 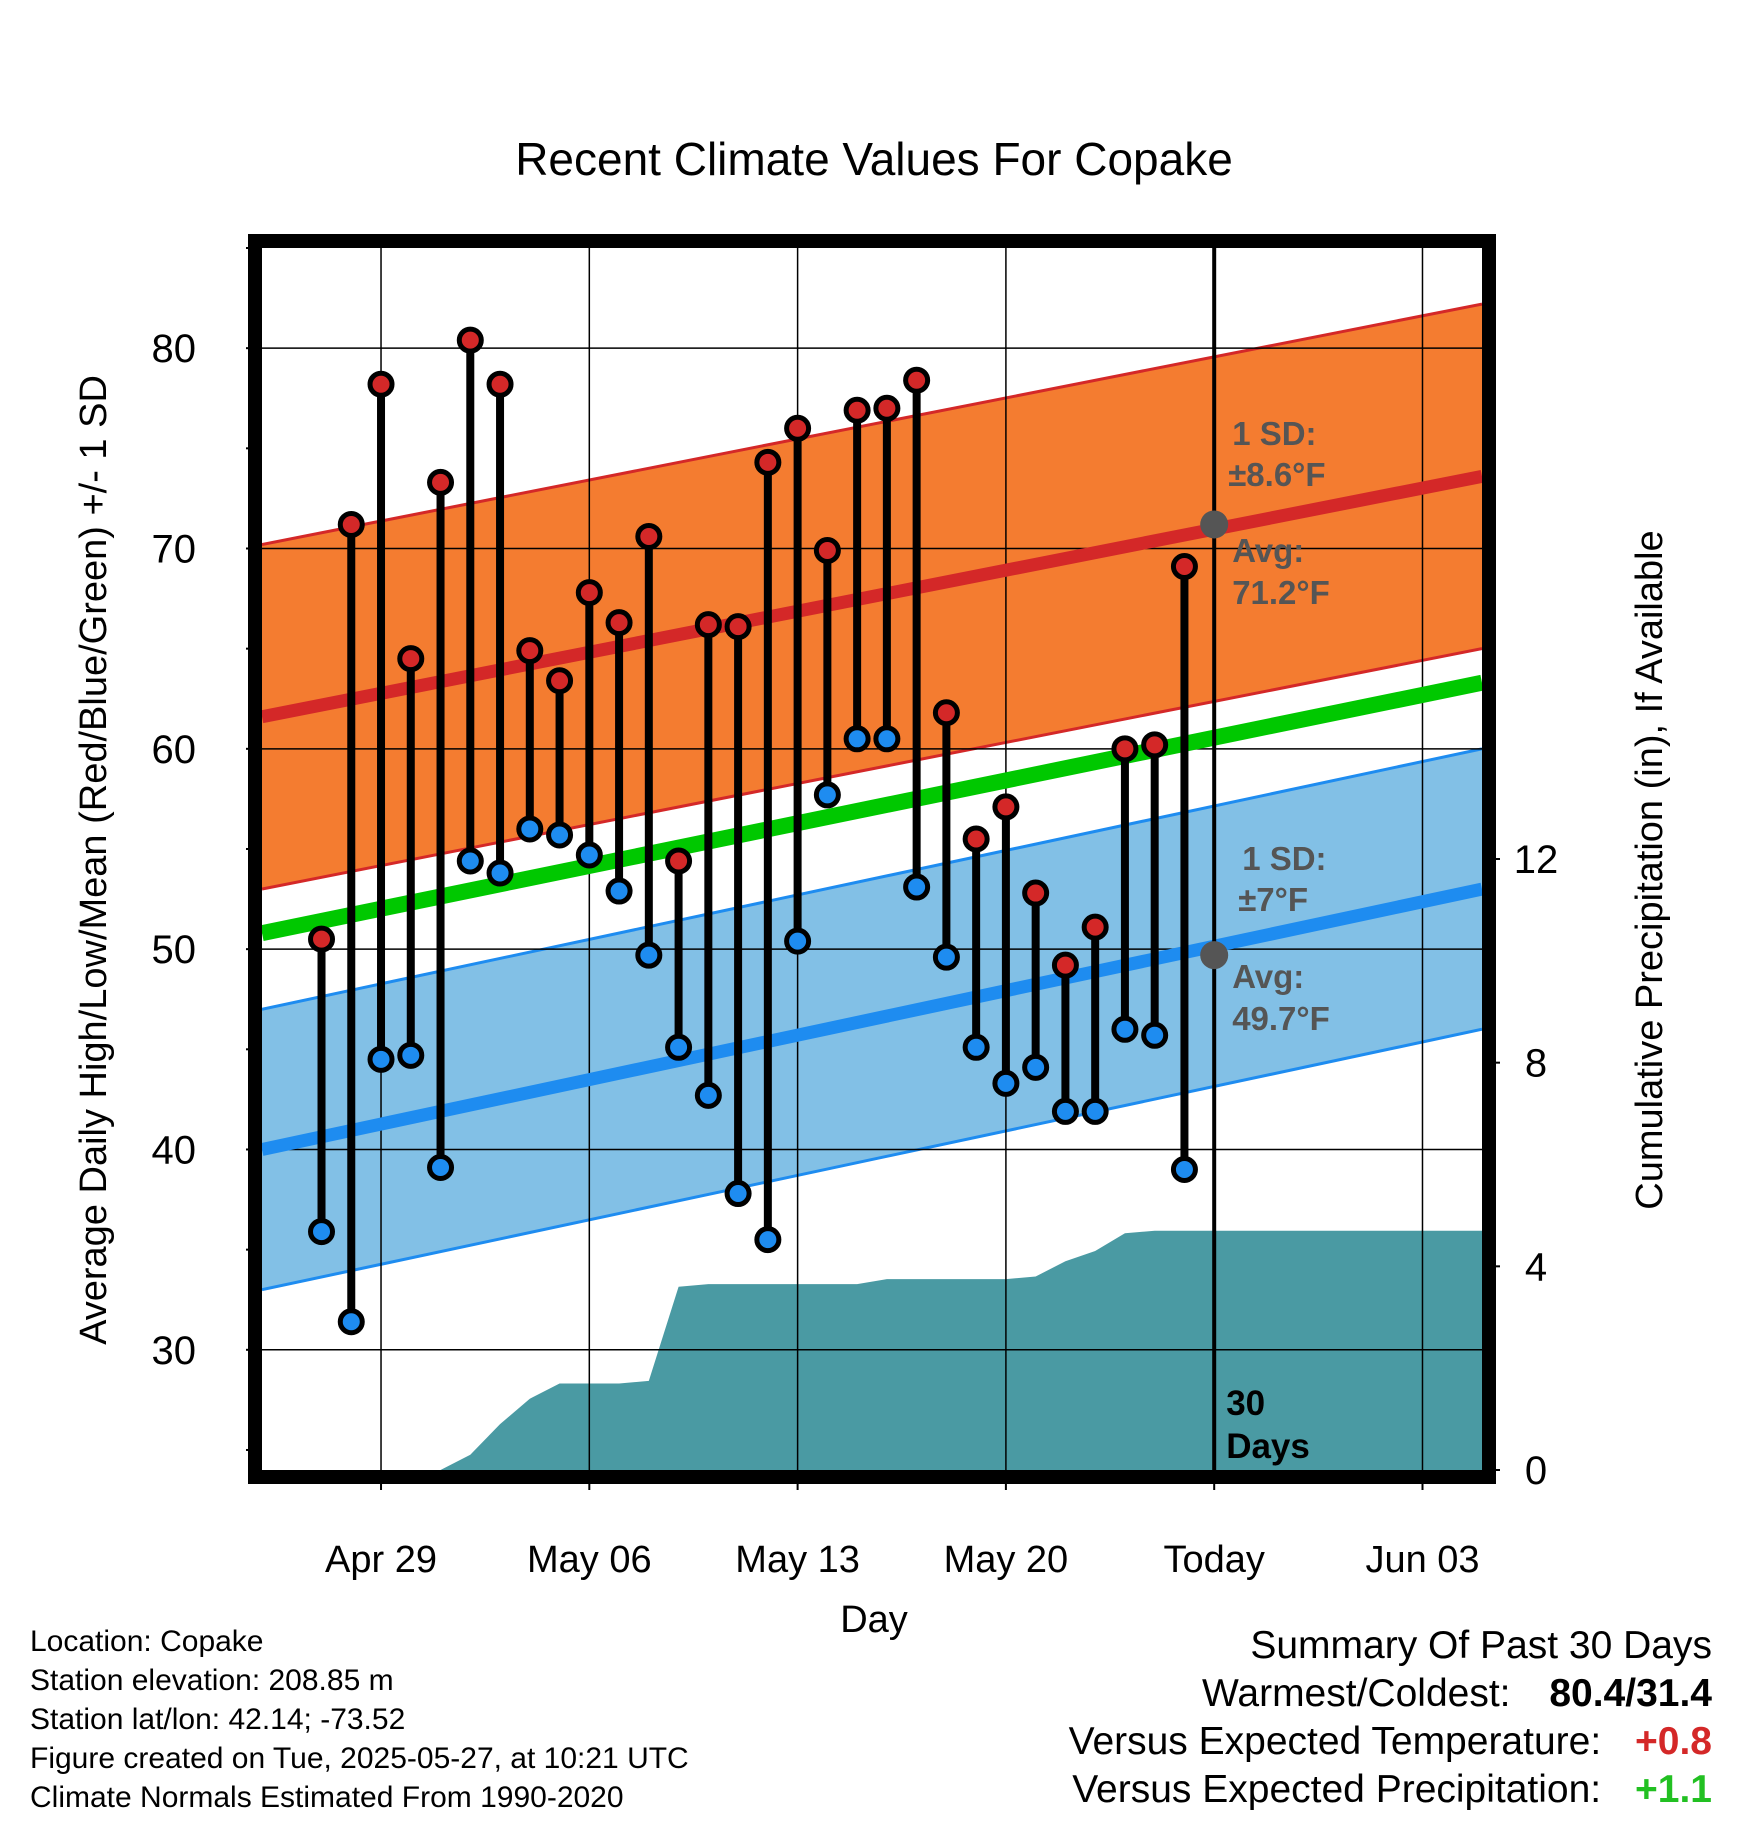 What do you see at coordinates (1284, 858) in the screenshot?
I see `low-sd-label: 1 SD:` at bounding box center [1284, 858].